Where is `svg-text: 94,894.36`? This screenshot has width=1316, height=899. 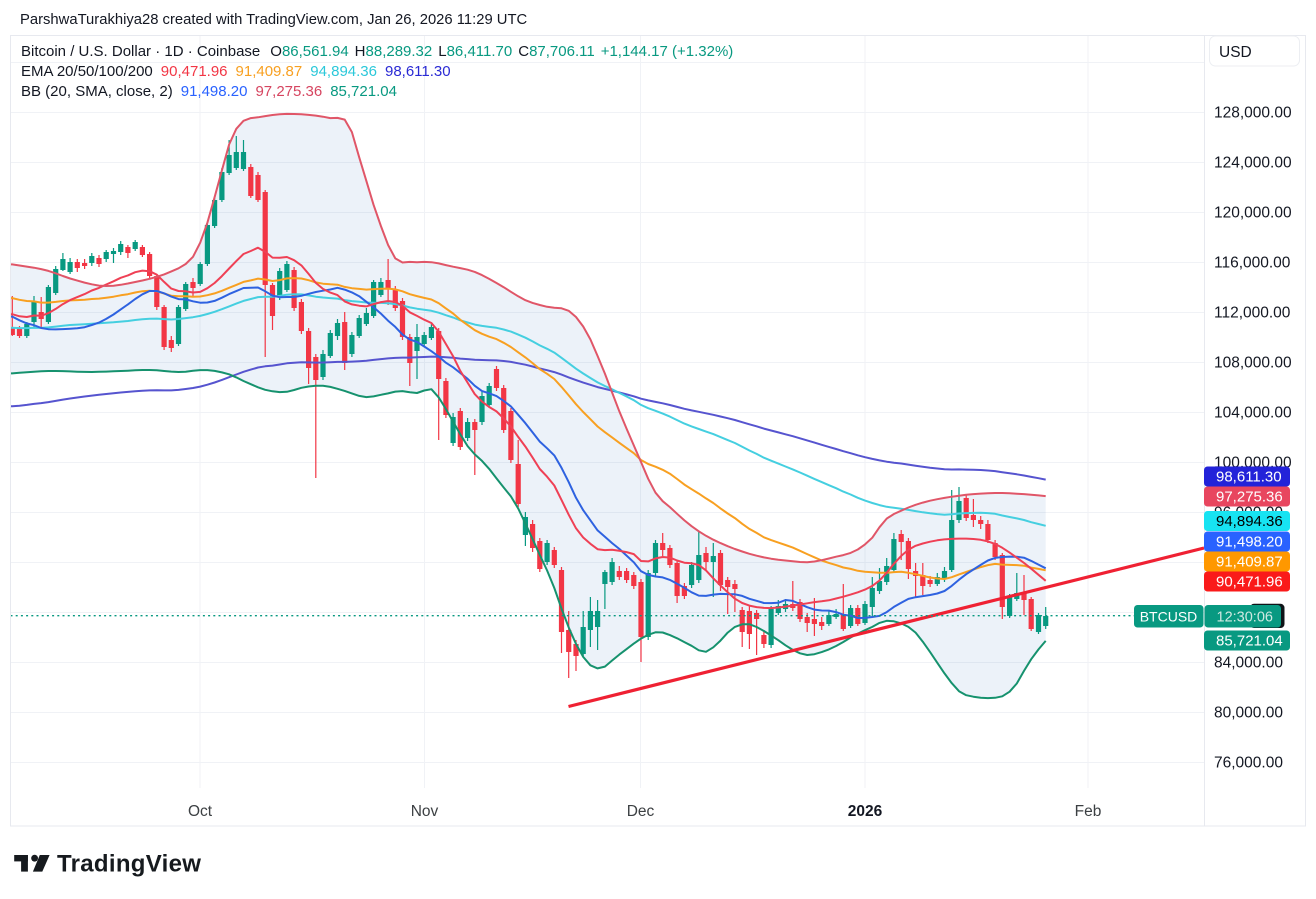
svg-text: 94,894.36 is located at coordinates (1249, 521).